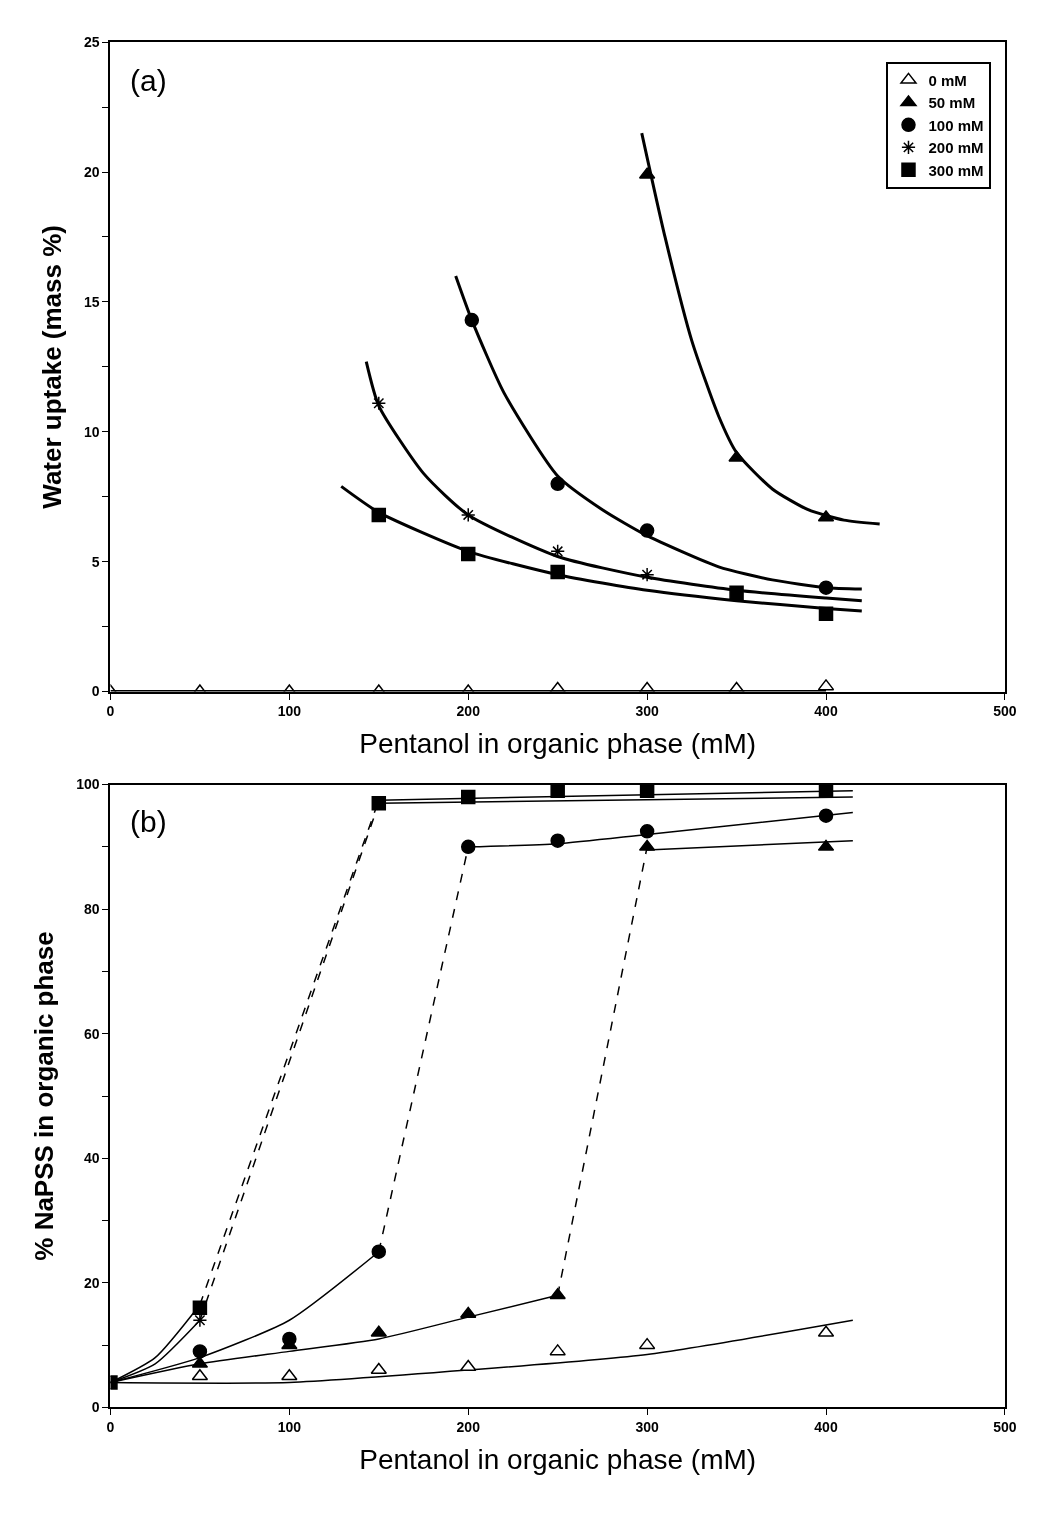 The height and width of the screenshot is (1516, 1055). Describe the element at coordinates (95, 561) in the screenshot. I see `y-tick-label: 5` at that location.